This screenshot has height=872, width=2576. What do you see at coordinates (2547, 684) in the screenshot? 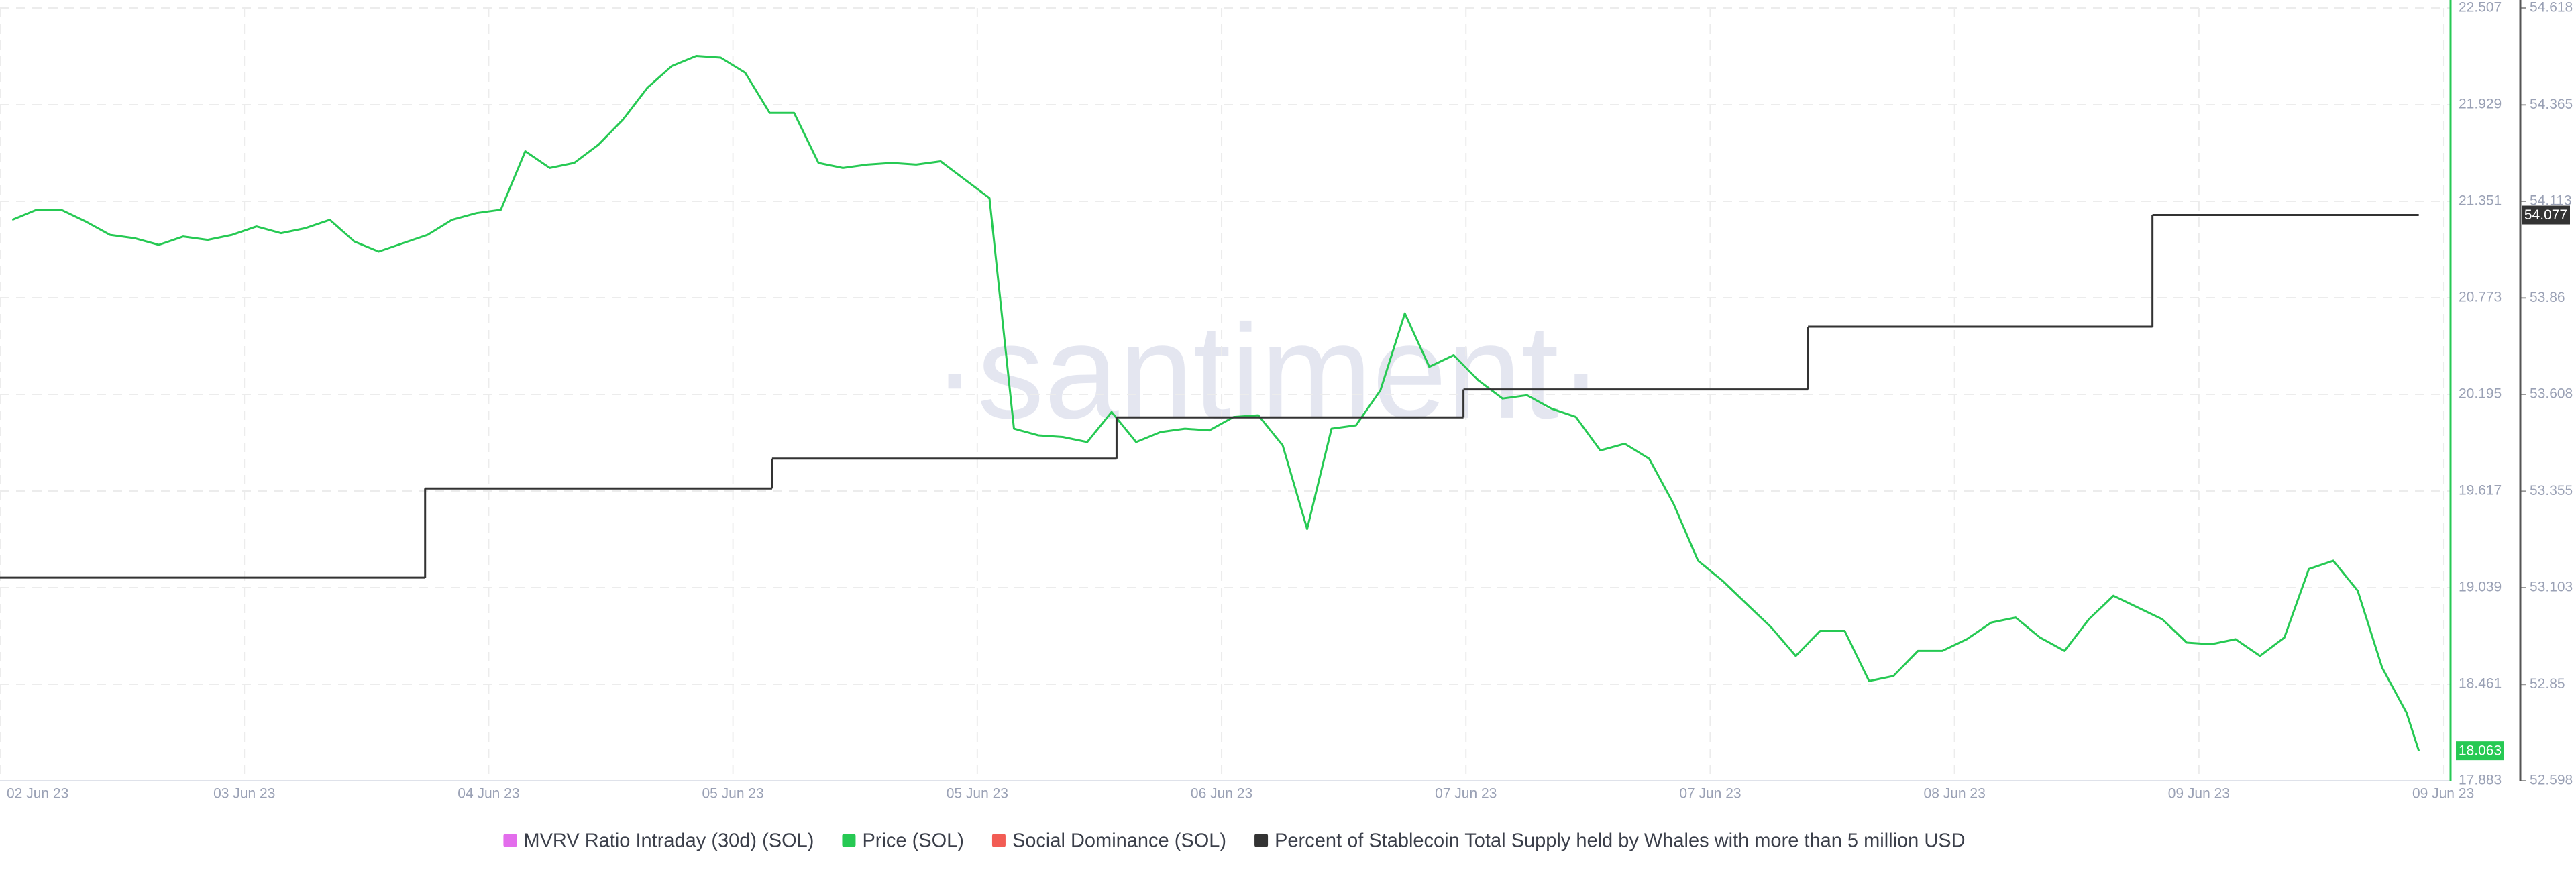
I see `y2-tick-label: 52.85` at bounding box center [2547, 684].